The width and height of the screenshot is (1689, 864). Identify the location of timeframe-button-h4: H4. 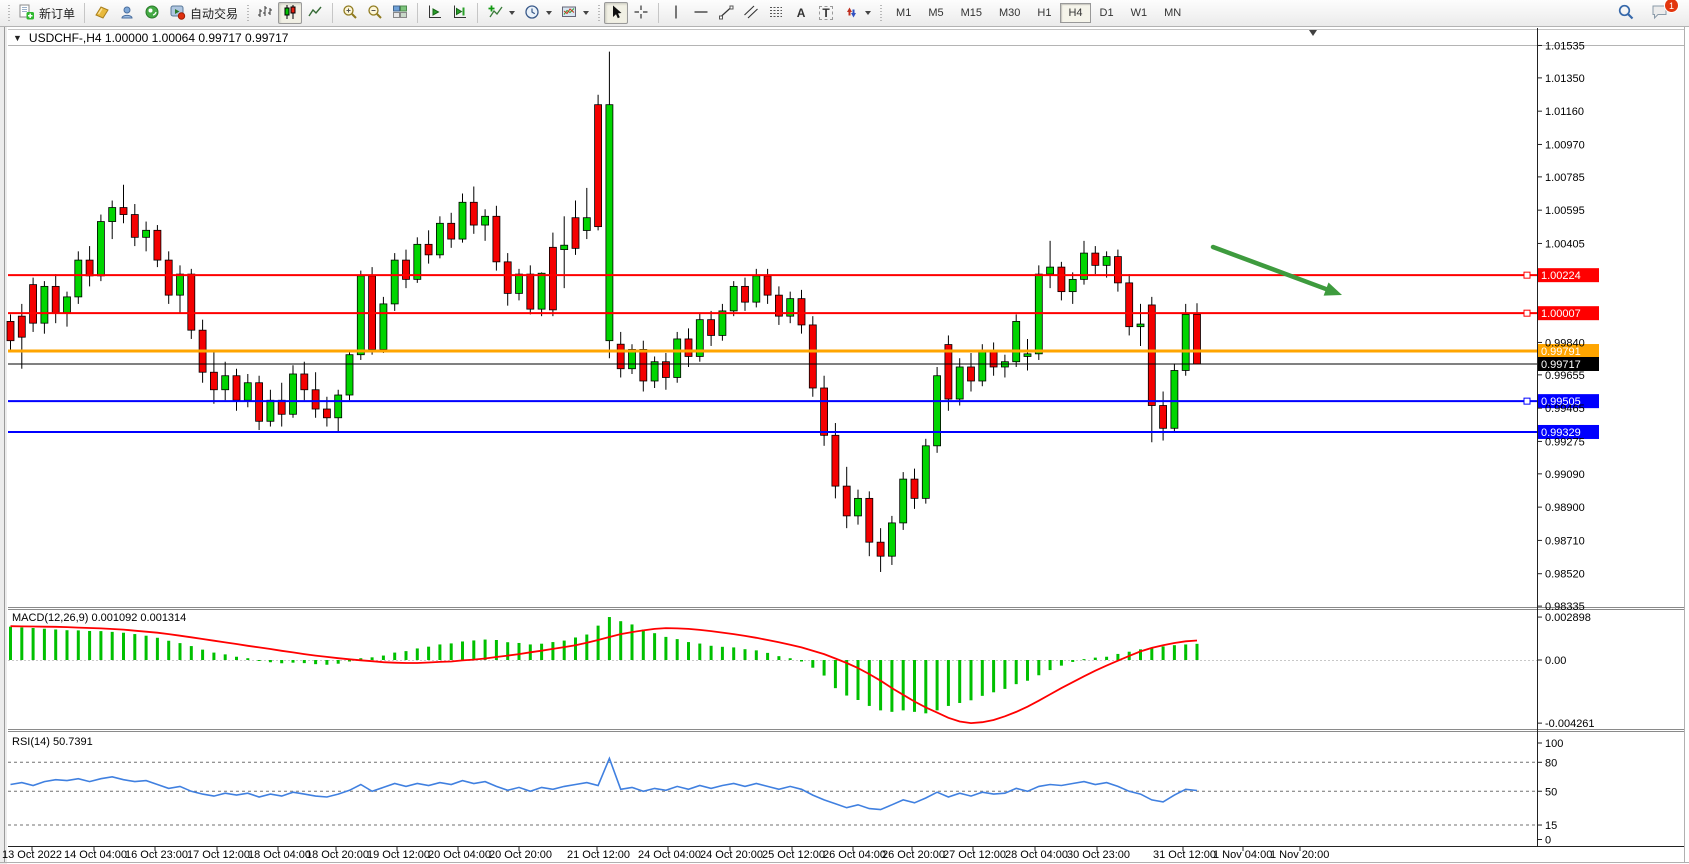
(1075, 13).